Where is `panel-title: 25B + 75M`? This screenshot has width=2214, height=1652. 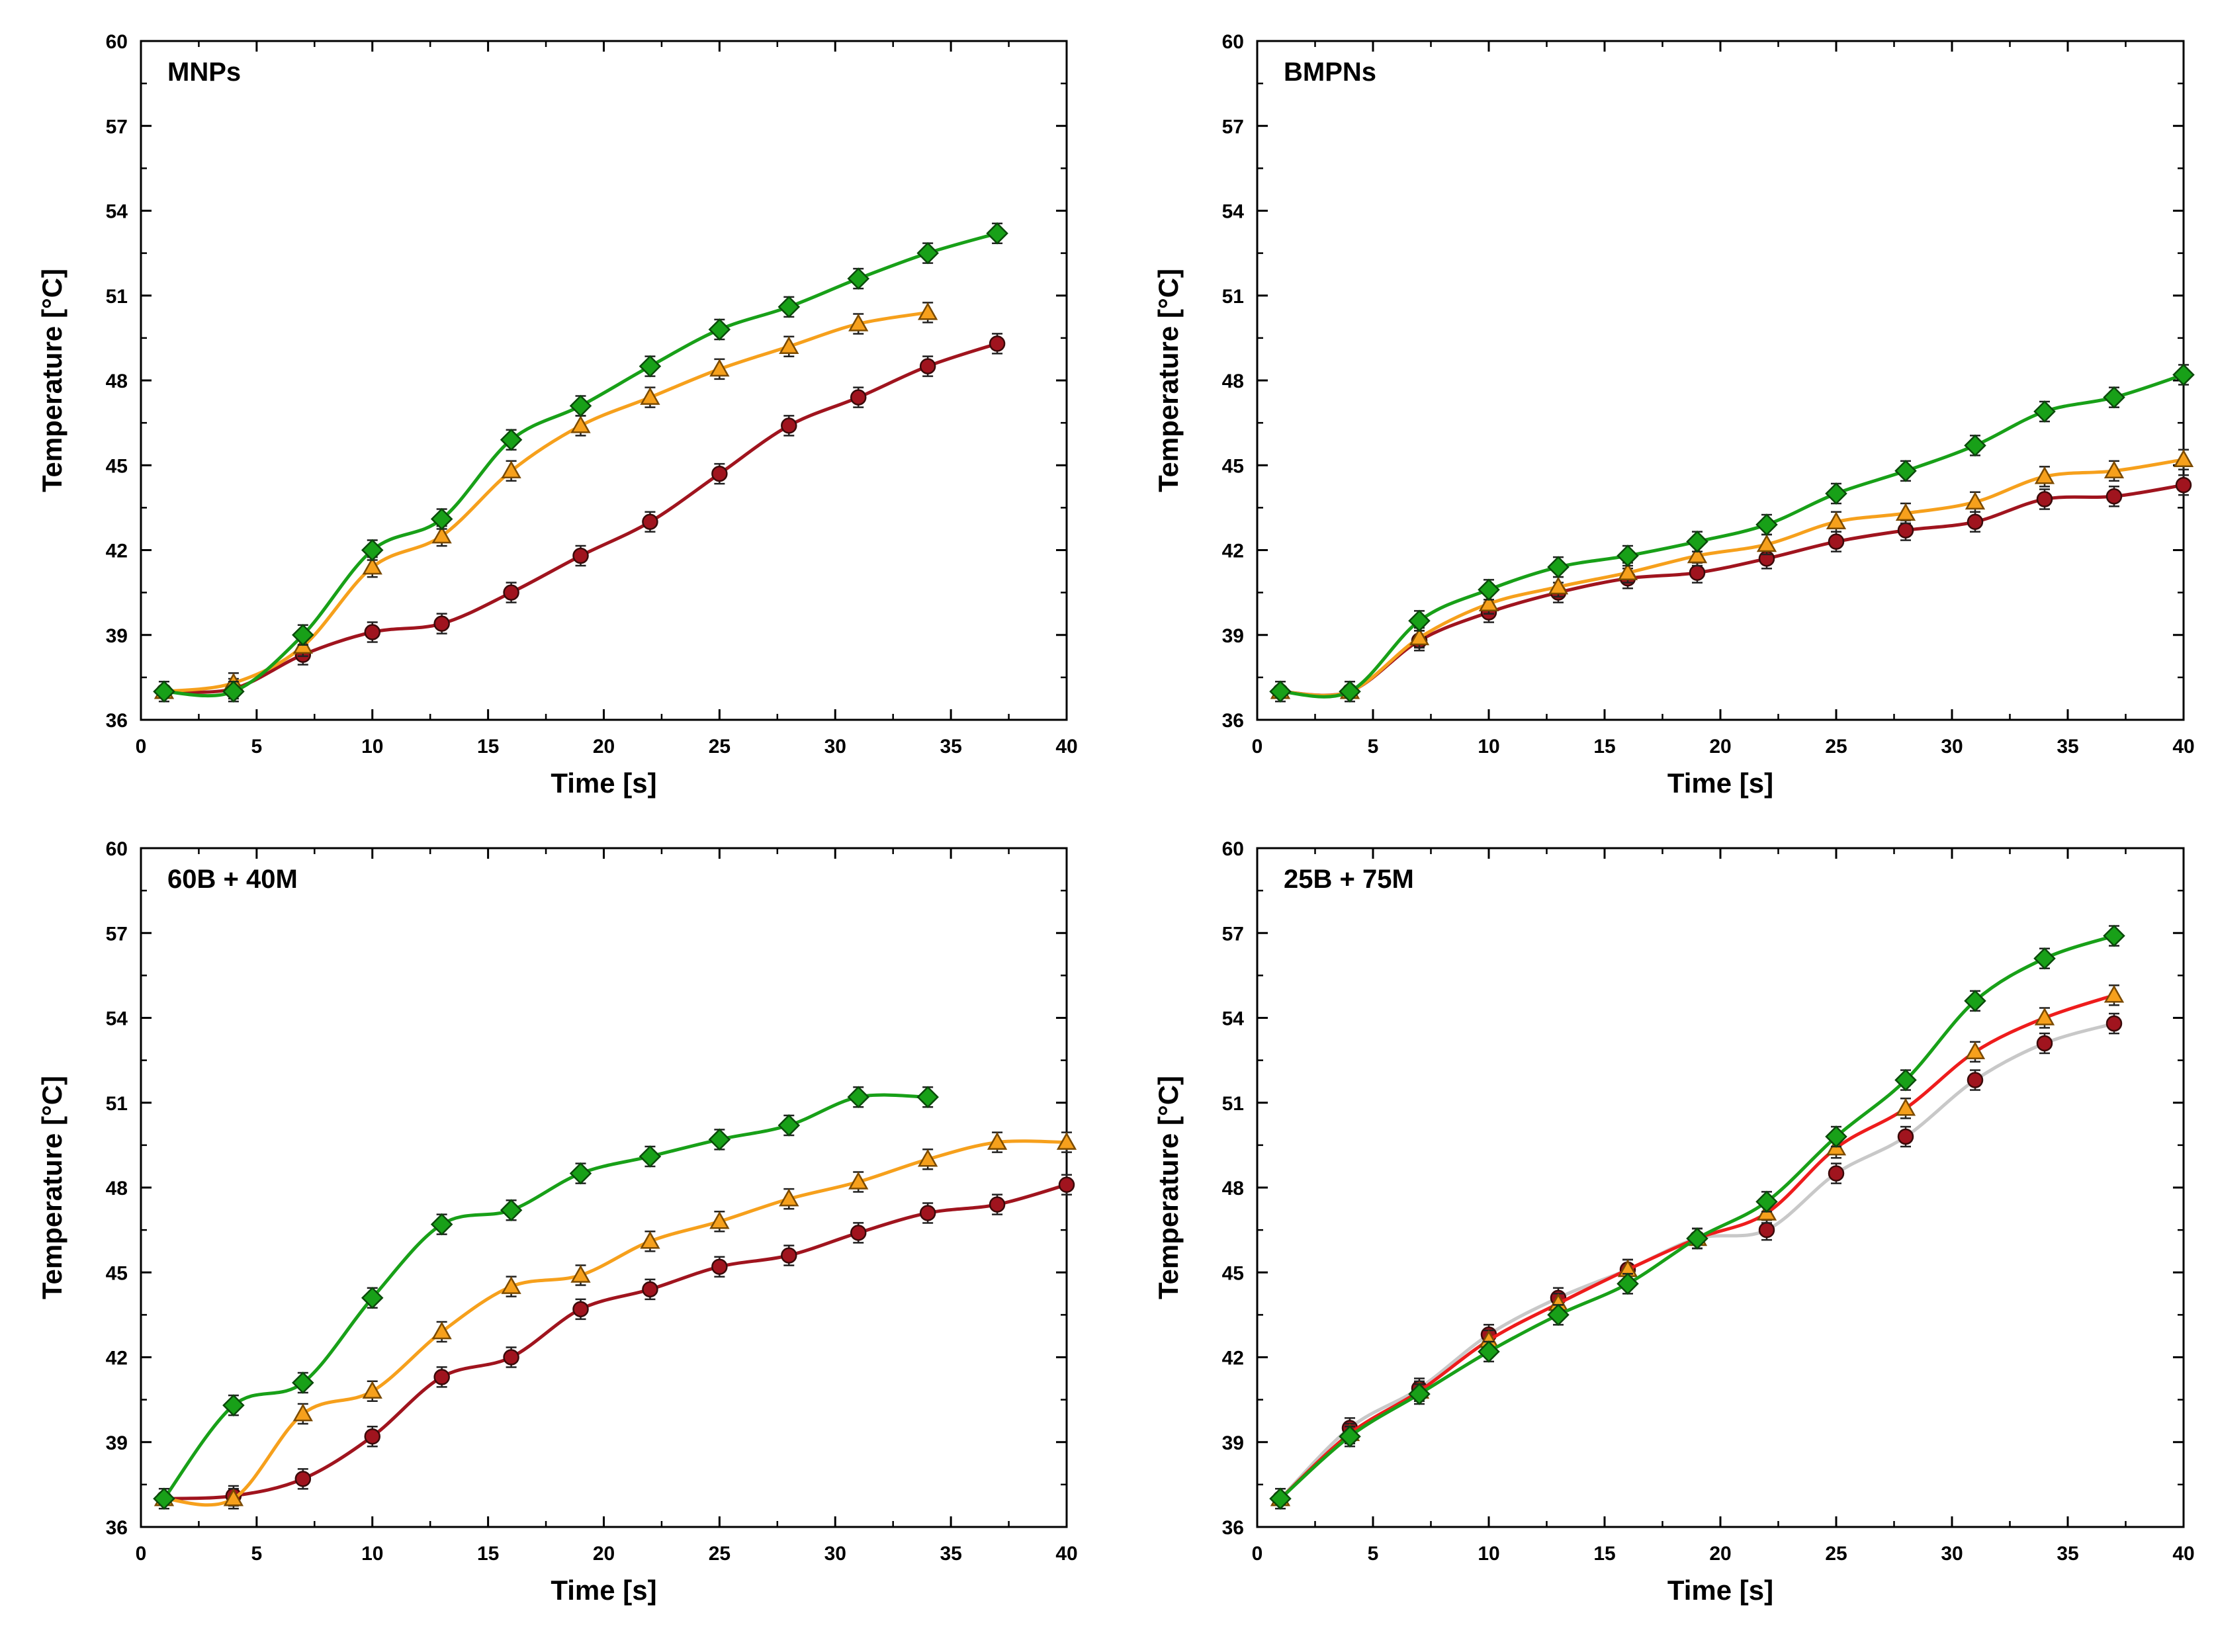
panel-title: 25B + 75M is located at coordinates (1349, 879).